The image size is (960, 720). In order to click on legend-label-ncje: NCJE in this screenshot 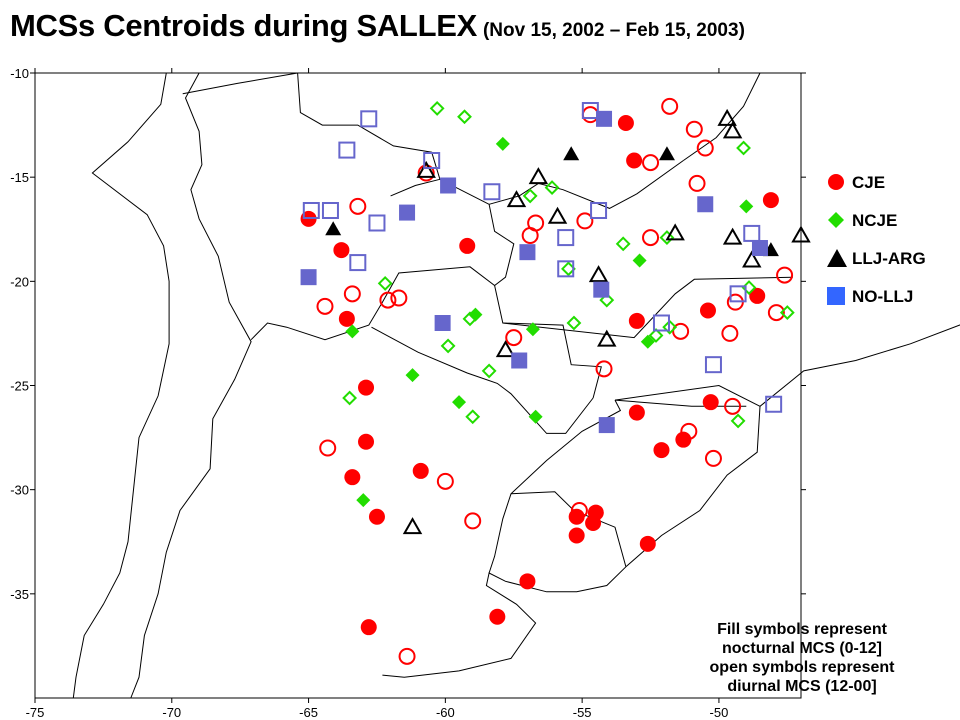, I will do `click(875, 220)`.